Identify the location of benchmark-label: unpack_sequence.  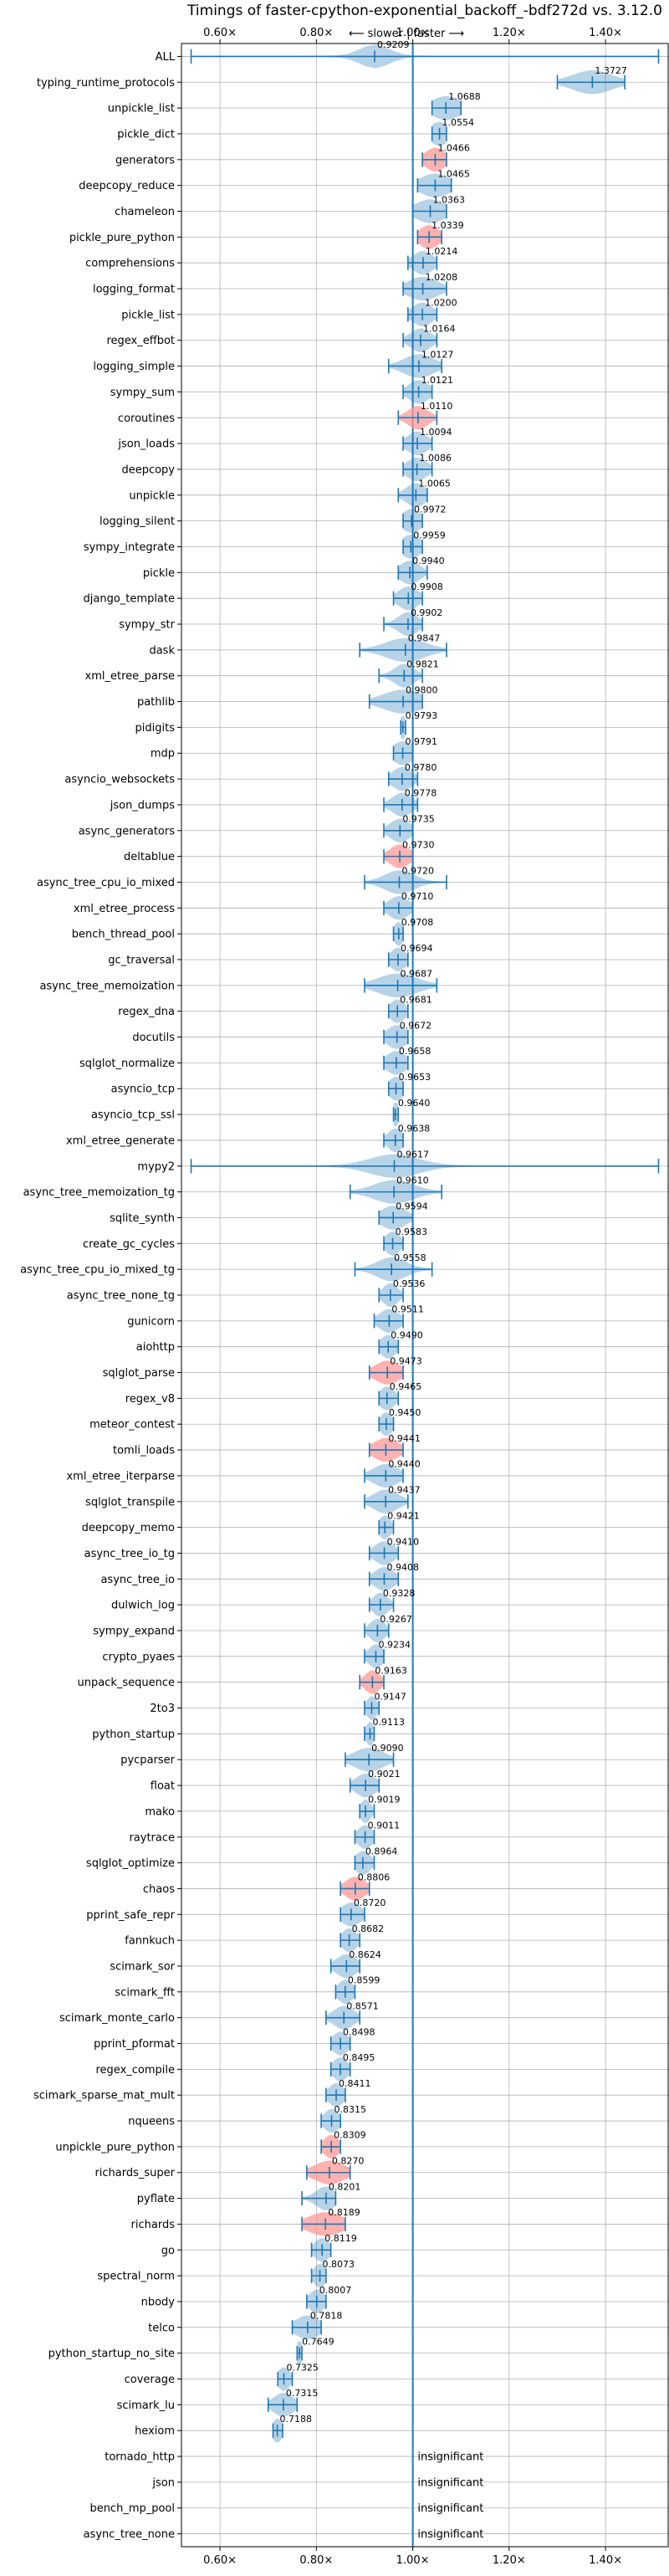
(126, 1683).